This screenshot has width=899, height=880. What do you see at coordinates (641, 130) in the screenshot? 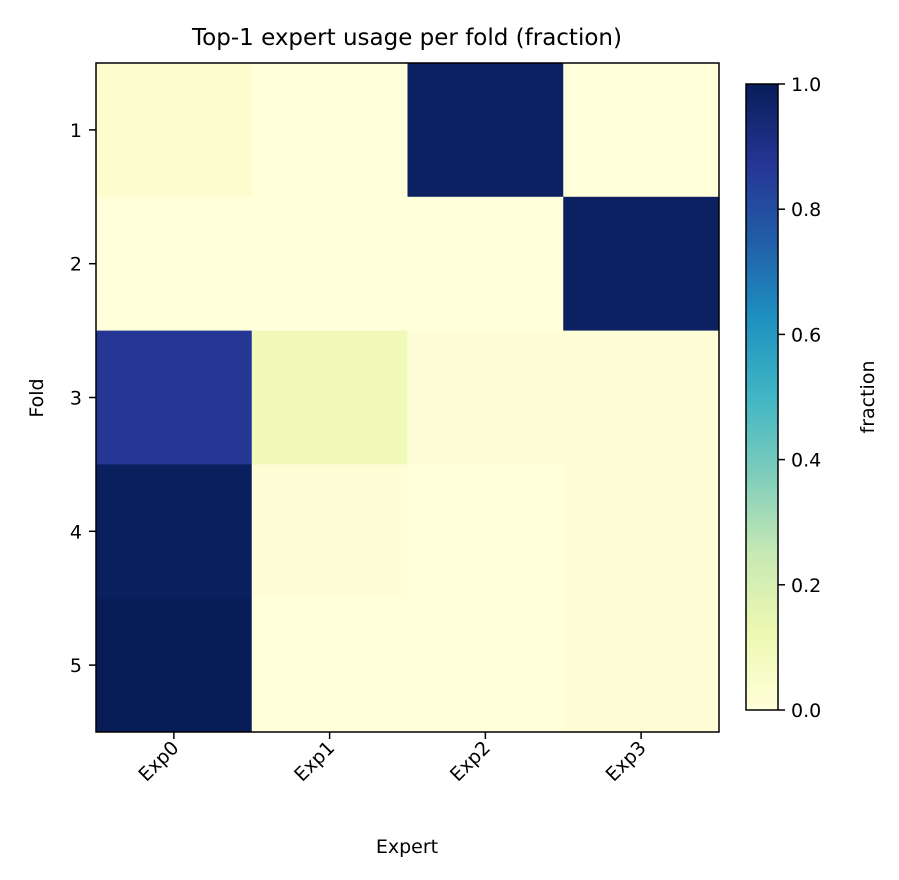
I see `heatmap-cell-r1-c4` at bounding box center [641, 130].